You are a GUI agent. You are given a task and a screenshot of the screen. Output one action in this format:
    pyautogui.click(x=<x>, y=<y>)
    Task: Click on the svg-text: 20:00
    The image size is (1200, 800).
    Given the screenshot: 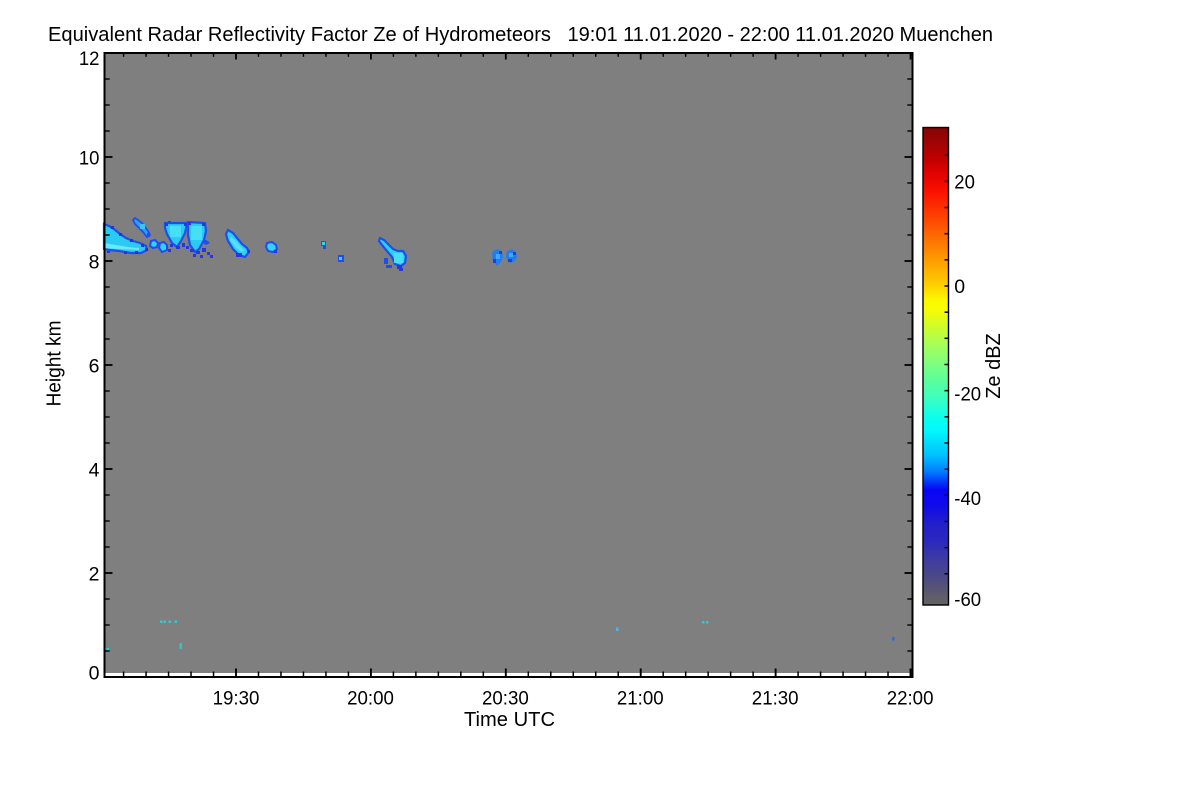 What is the action you would take?
    pyautogui.click(x=370, y=699)
    